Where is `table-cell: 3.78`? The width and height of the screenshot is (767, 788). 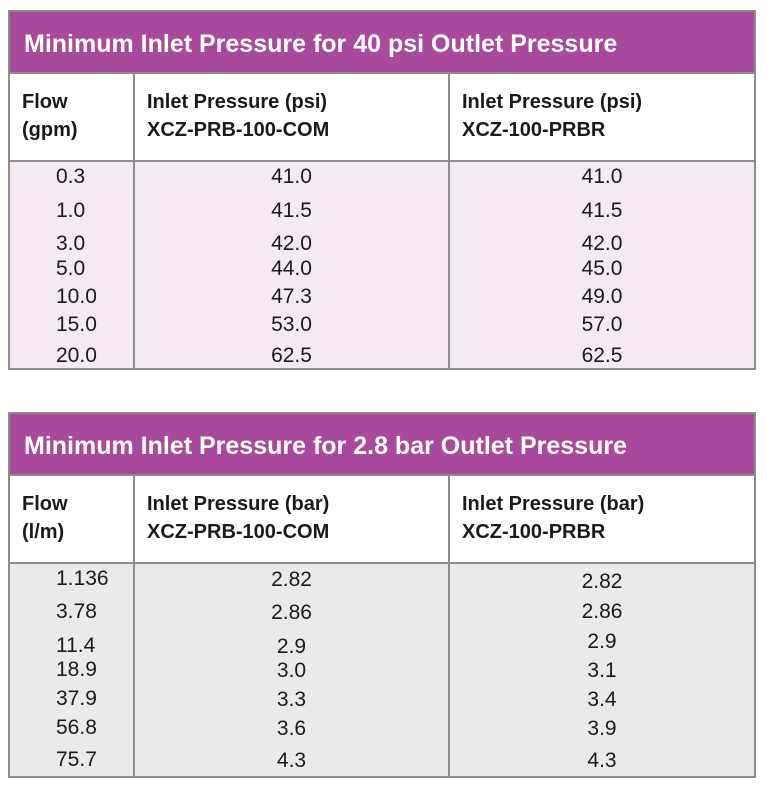 table-cell: 3.78 is located at coordinates (76, 611).